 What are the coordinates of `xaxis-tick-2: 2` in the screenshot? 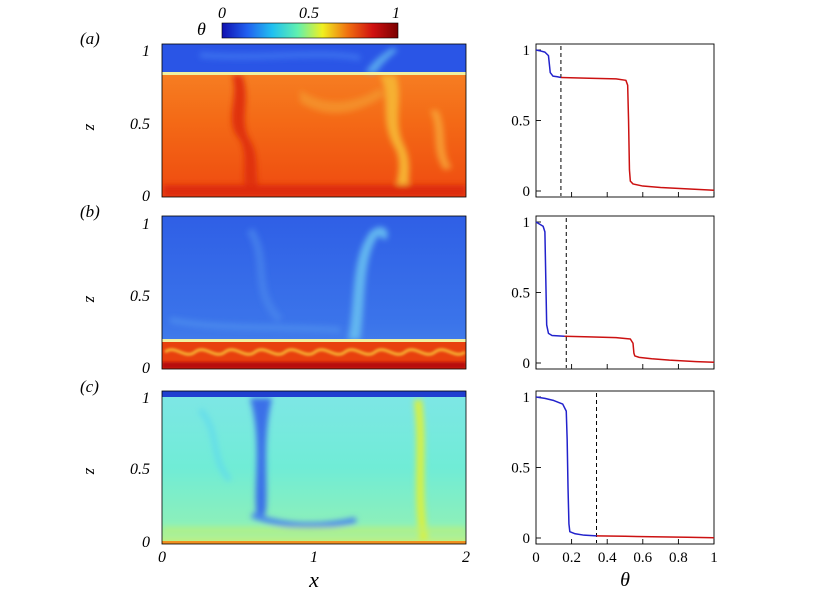 It's located at (466, 557).